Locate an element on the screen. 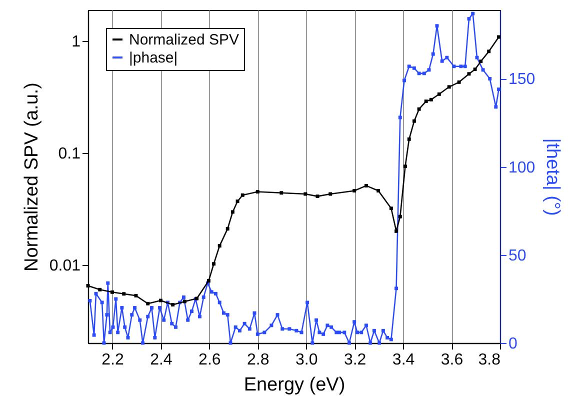  y2-tick-label: 100 is located at coordinates (522, 167).